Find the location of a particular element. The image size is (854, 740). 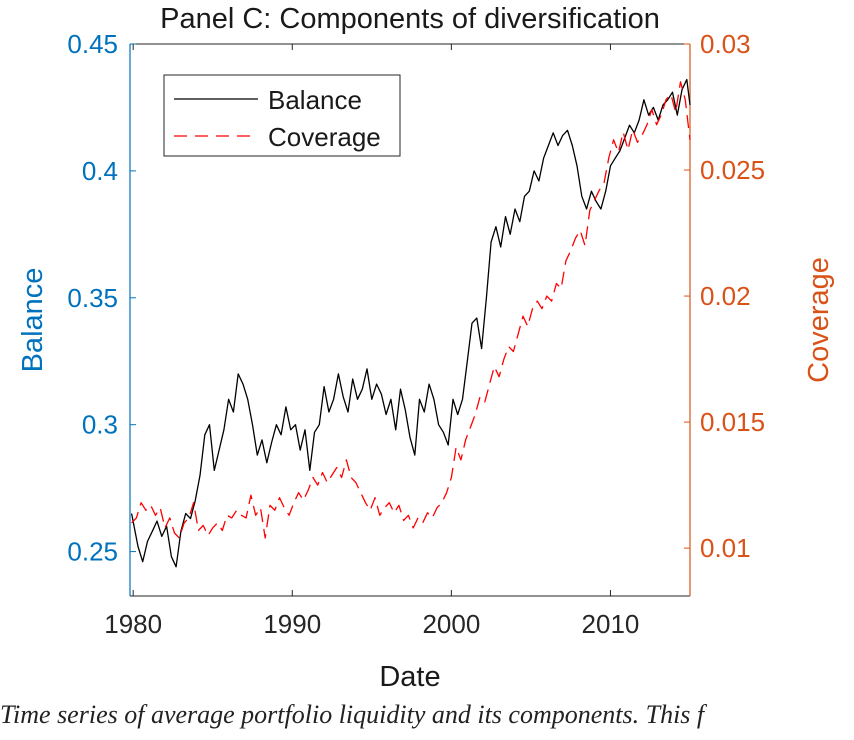

x-tick-label: 1980 is located at coordinates (133, 624).